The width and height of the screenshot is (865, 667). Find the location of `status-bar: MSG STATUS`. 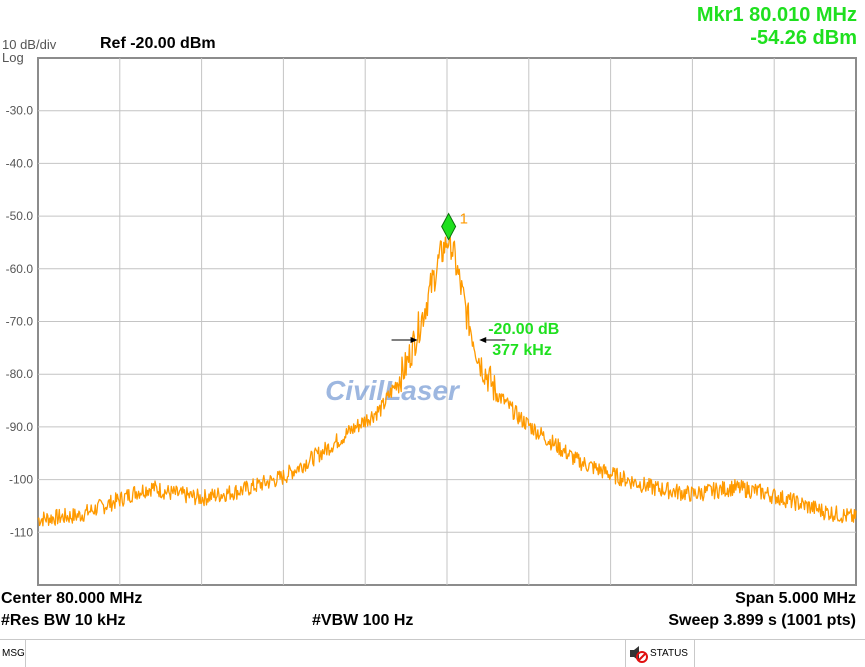

status-bar: MSG STATUS is located at coordinates (432, 653).